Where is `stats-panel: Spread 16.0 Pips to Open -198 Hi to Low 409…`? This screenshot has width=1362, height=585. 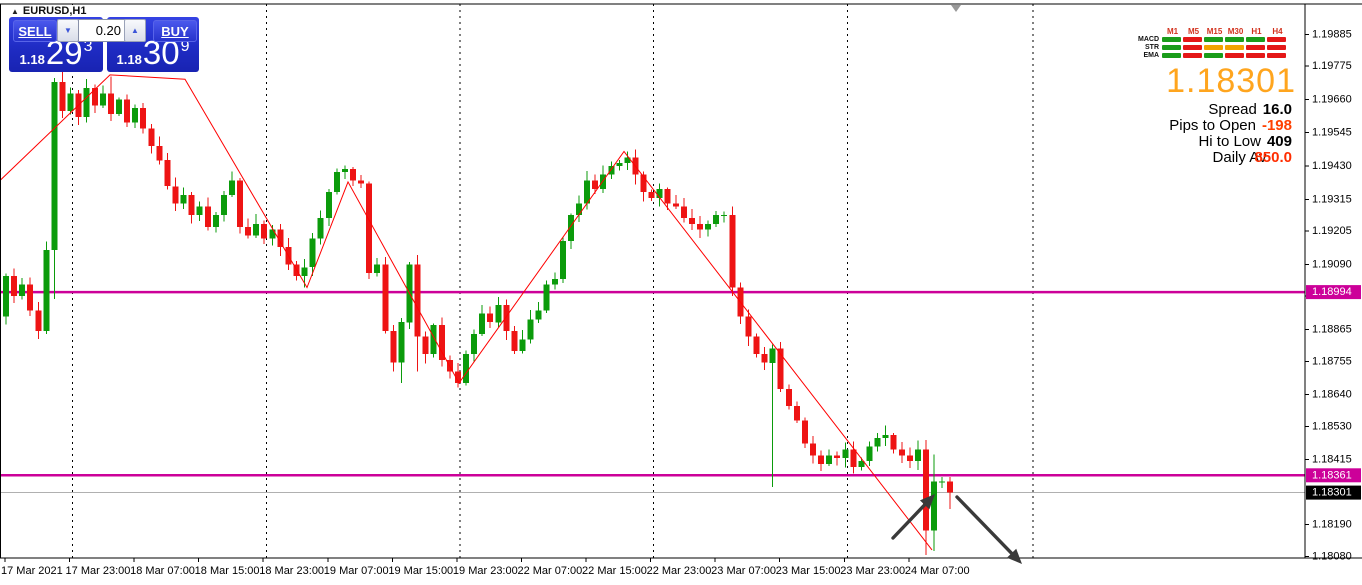
stats-panel: Spread 16.0 Pips to Open -198 Hi to Low 409… is located at coordinates (1230, 134).